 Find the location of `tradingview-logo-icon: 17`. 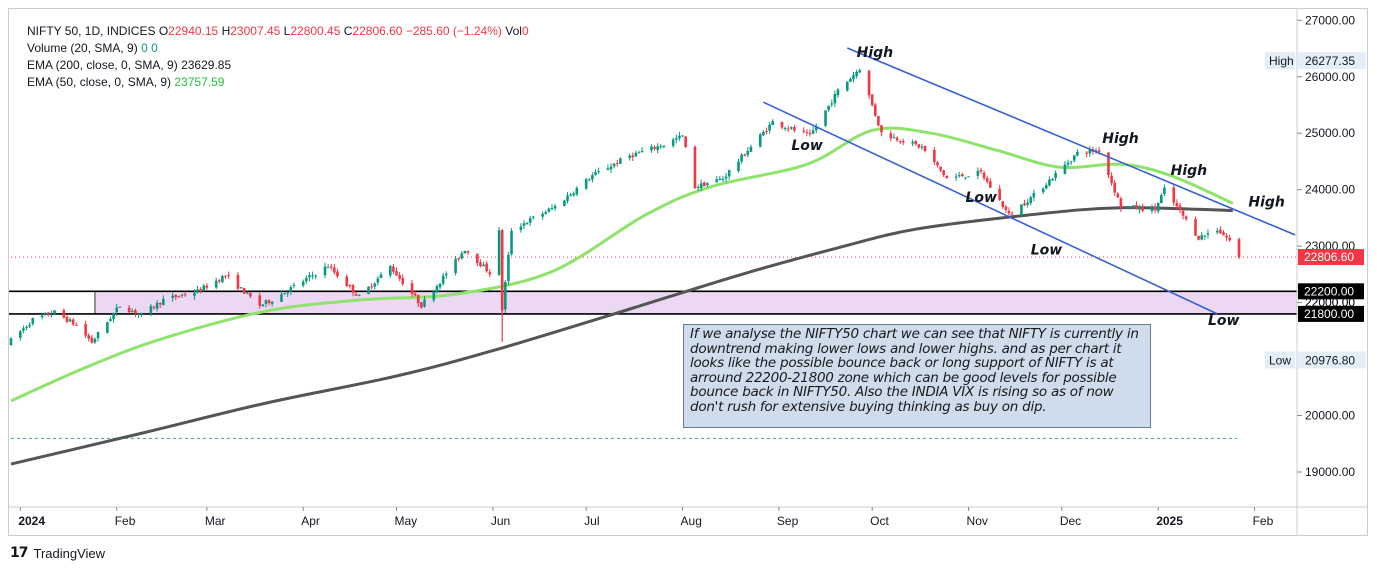

tradingview-logo-icon: 17 is located at coordinates (19, 553).